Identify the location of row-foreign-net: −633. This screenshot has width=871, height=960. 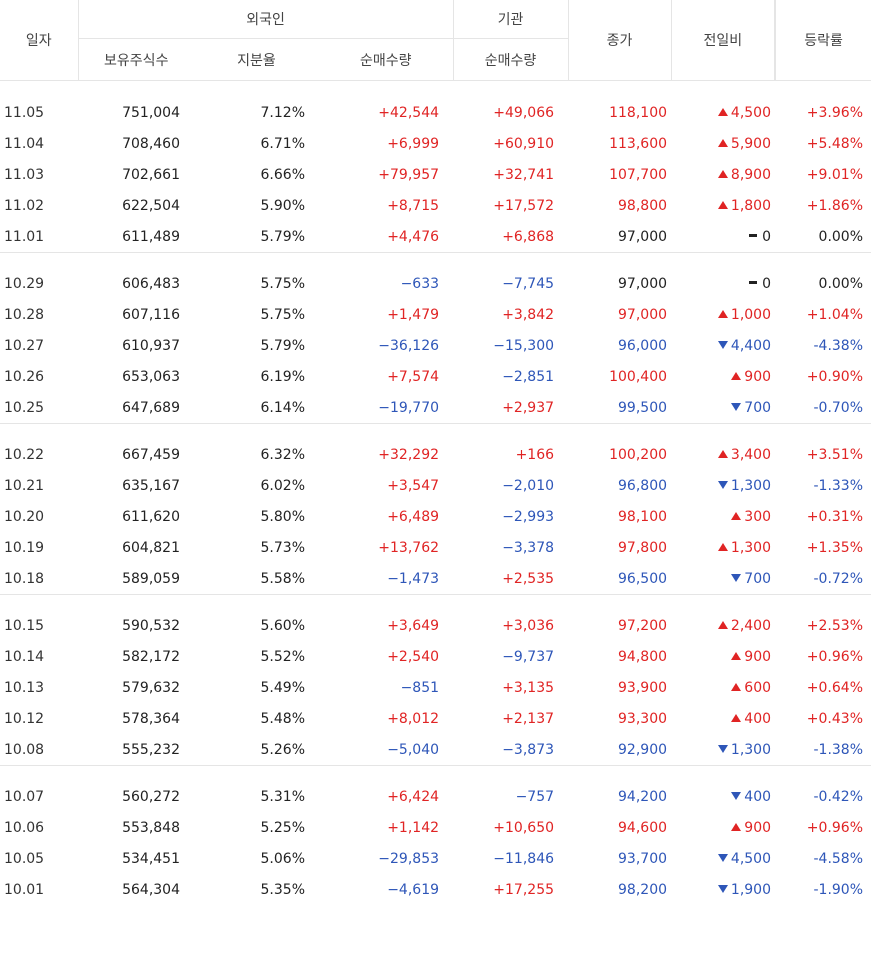
(420, 283).